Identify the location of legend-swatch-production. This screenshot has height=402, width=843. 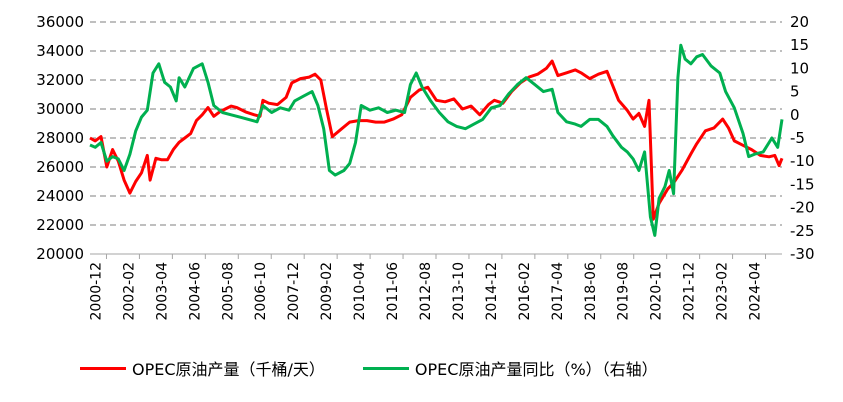
(103, 368).